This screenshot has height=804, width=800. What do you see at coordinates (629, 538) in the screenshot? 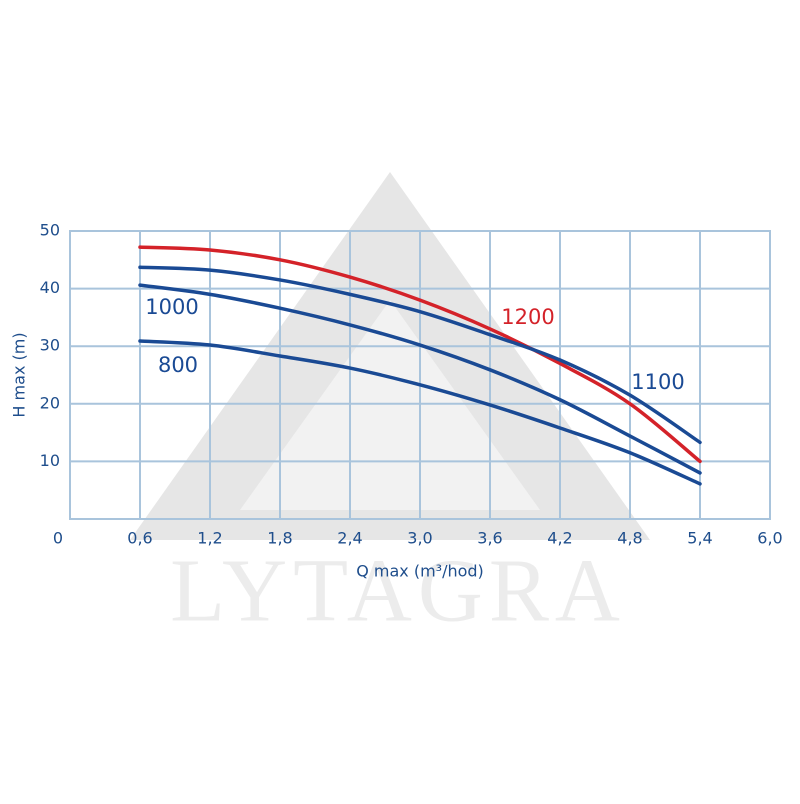
I see `x-tick-label: 4,8` at bounding box center [629, 538].